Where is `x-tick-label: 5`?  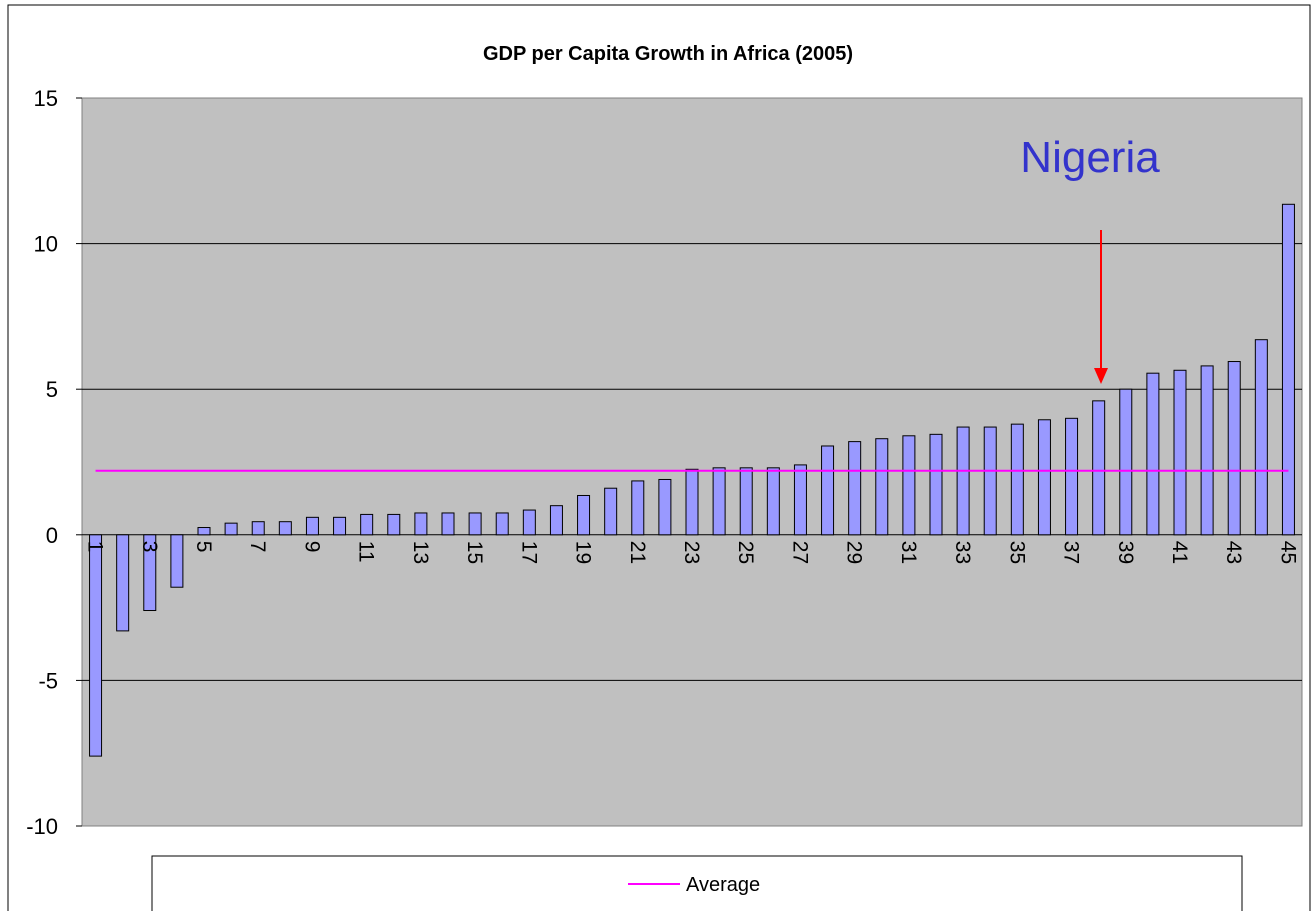
x-tick-label: 5 is located at coordinates (203, 547).